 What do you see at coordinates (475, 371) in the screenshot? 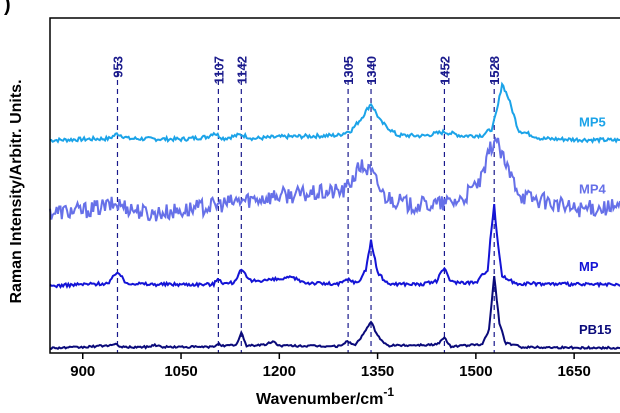
I see `x-tick-label-1500: 1500` at bounding box center [475, 371].